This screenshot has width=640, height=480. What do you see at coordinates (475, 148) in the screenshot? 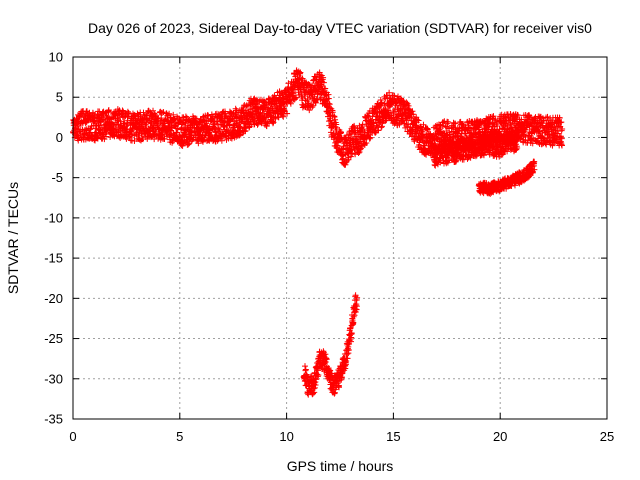
I see `series-secondary-arc` at bounding box center [475, 148].